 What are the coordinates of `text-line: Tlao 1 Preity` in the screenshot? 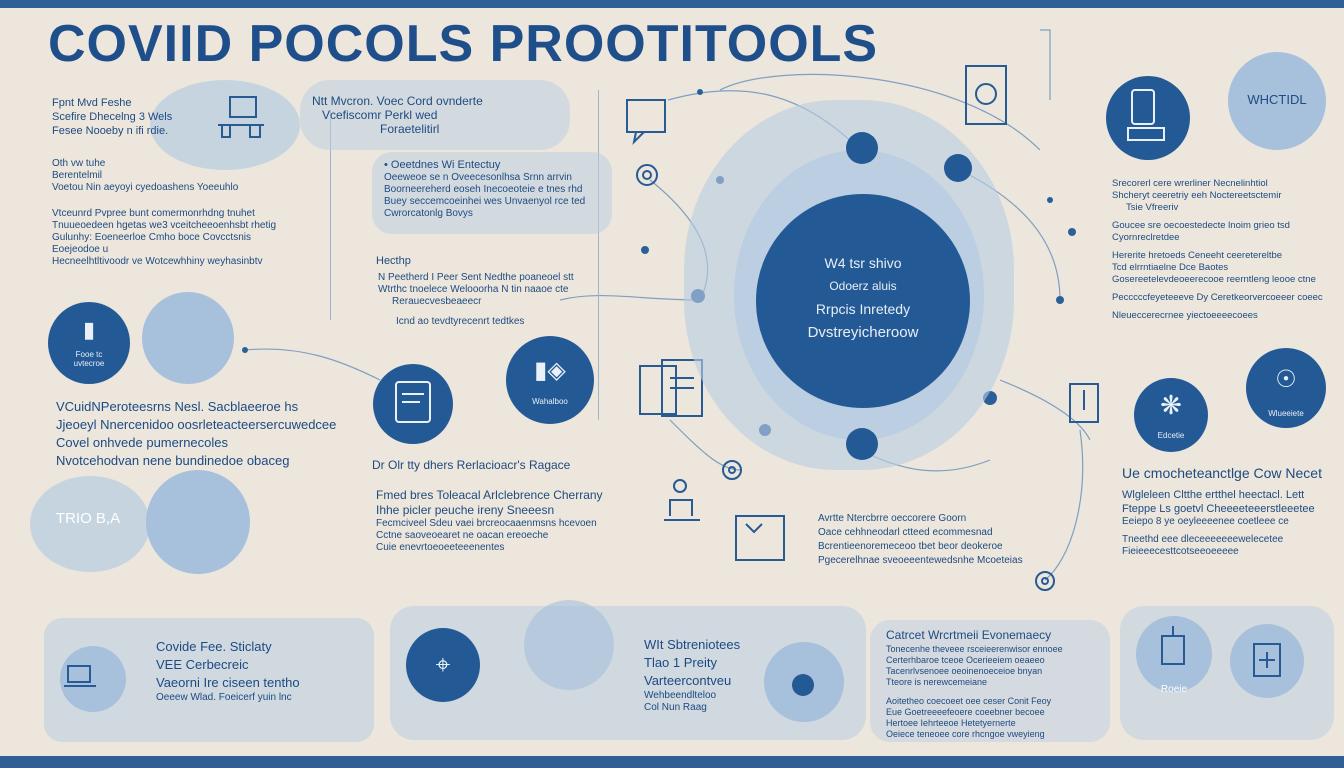 It's located at (680, 662).